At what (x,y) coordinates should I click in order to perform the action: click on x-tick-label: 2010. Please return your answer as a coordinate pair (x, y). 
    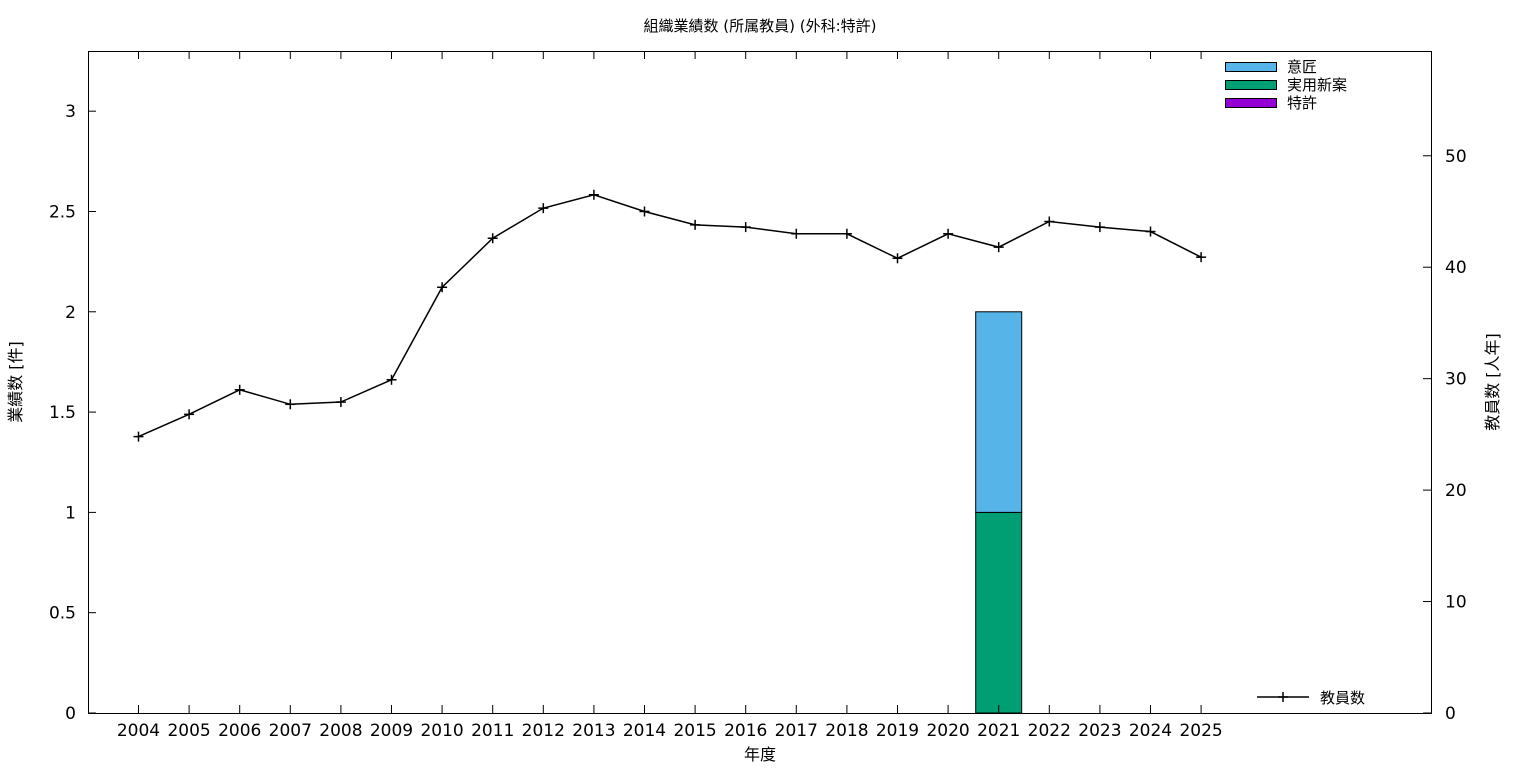
    Looking at the image, I should click on (441, 731).